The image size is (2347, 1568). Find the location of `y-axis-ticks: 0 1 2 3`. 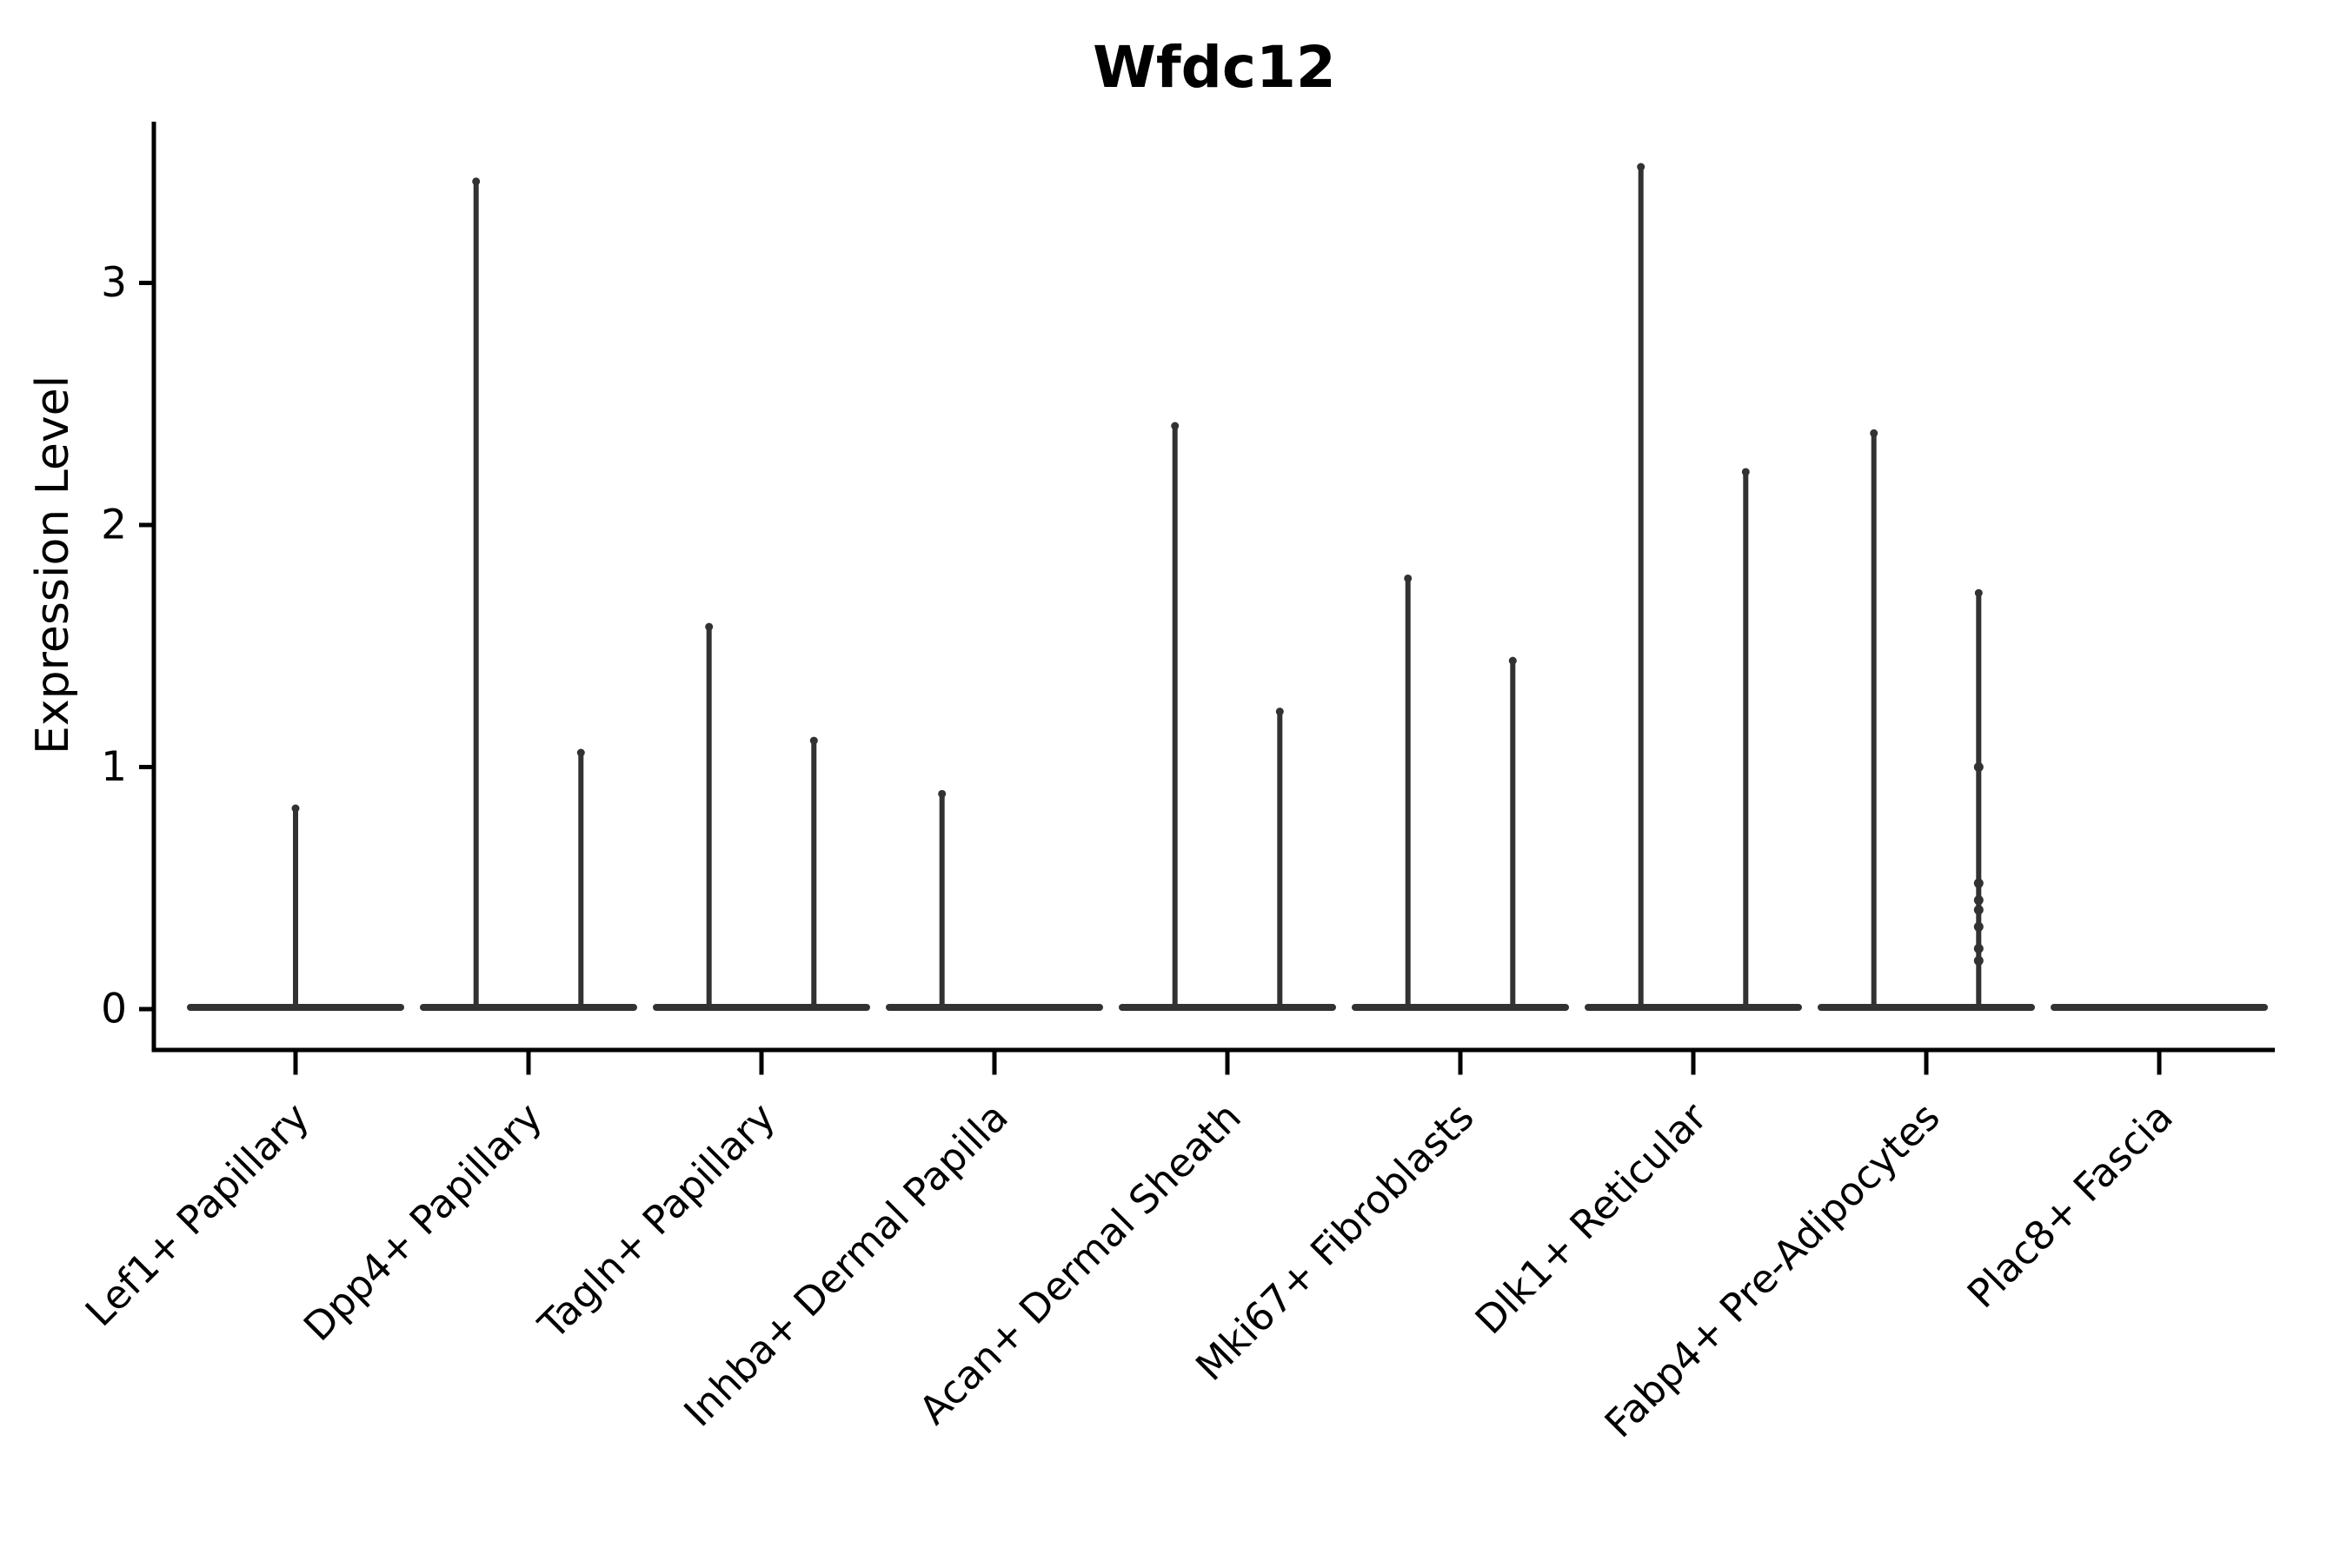

y-axis-ticks: 0 1 2 3 is located at coordinates (128, 646).